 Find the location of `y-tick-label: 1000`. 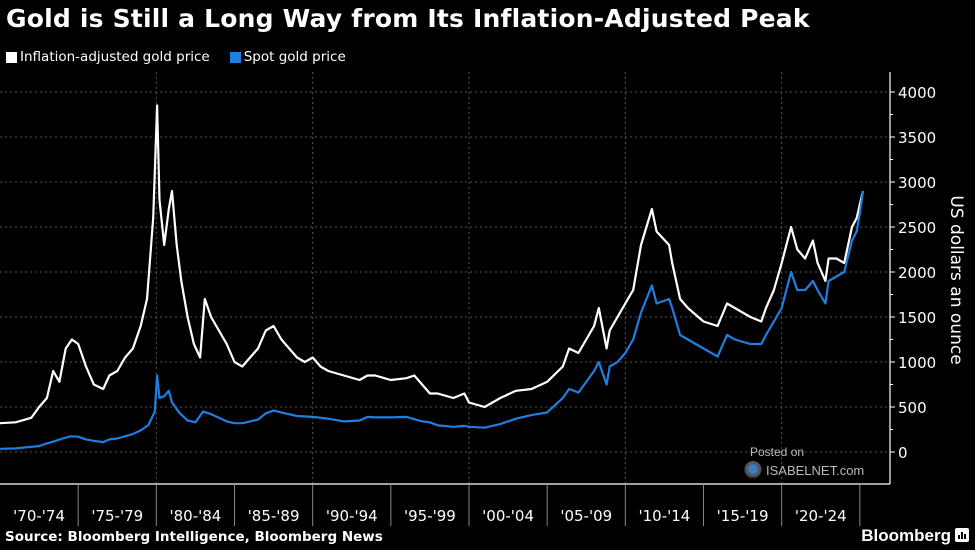

y-tick-label: 1000 is located at coordinates (917, 363).